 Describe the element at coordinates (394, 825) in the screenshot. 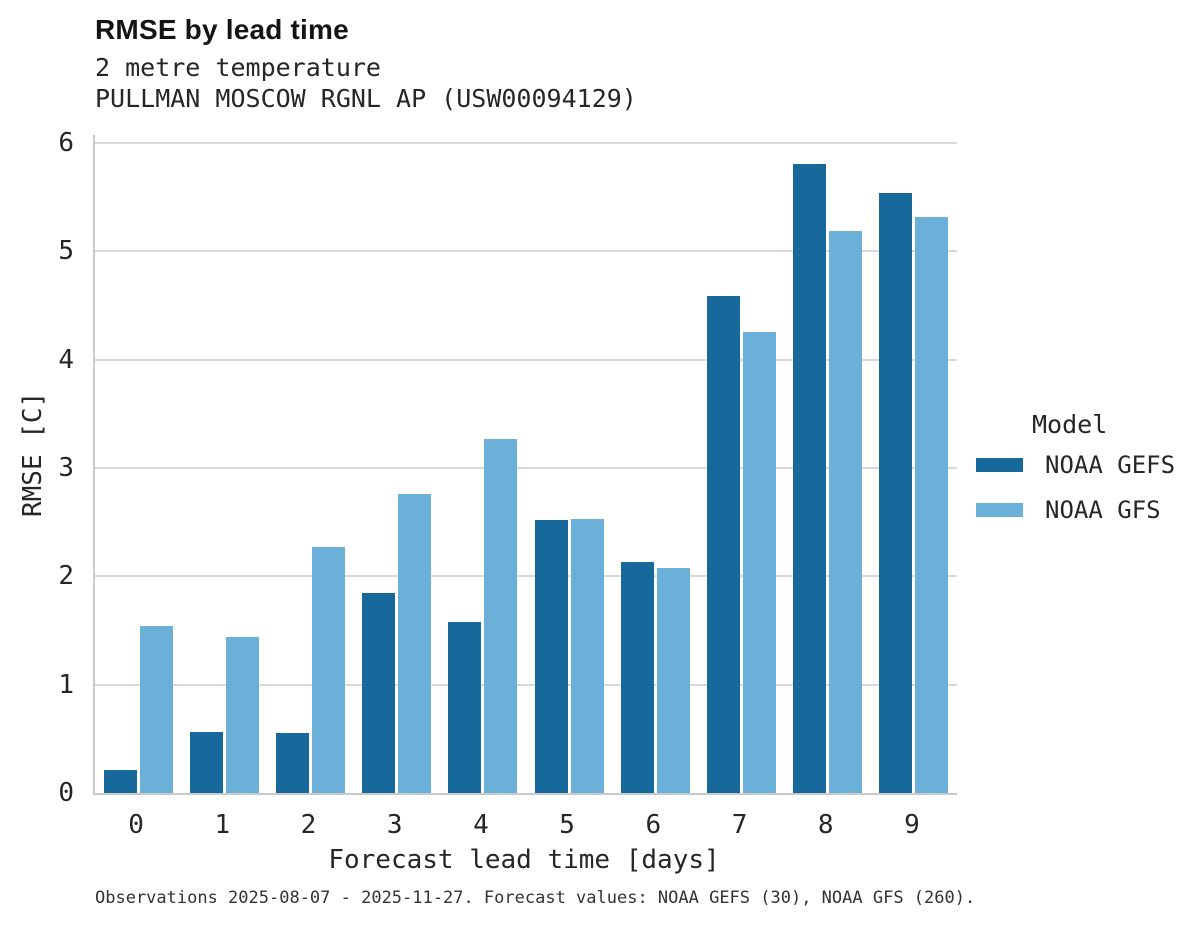

I see `x-tick-label-3: 3` at that location.